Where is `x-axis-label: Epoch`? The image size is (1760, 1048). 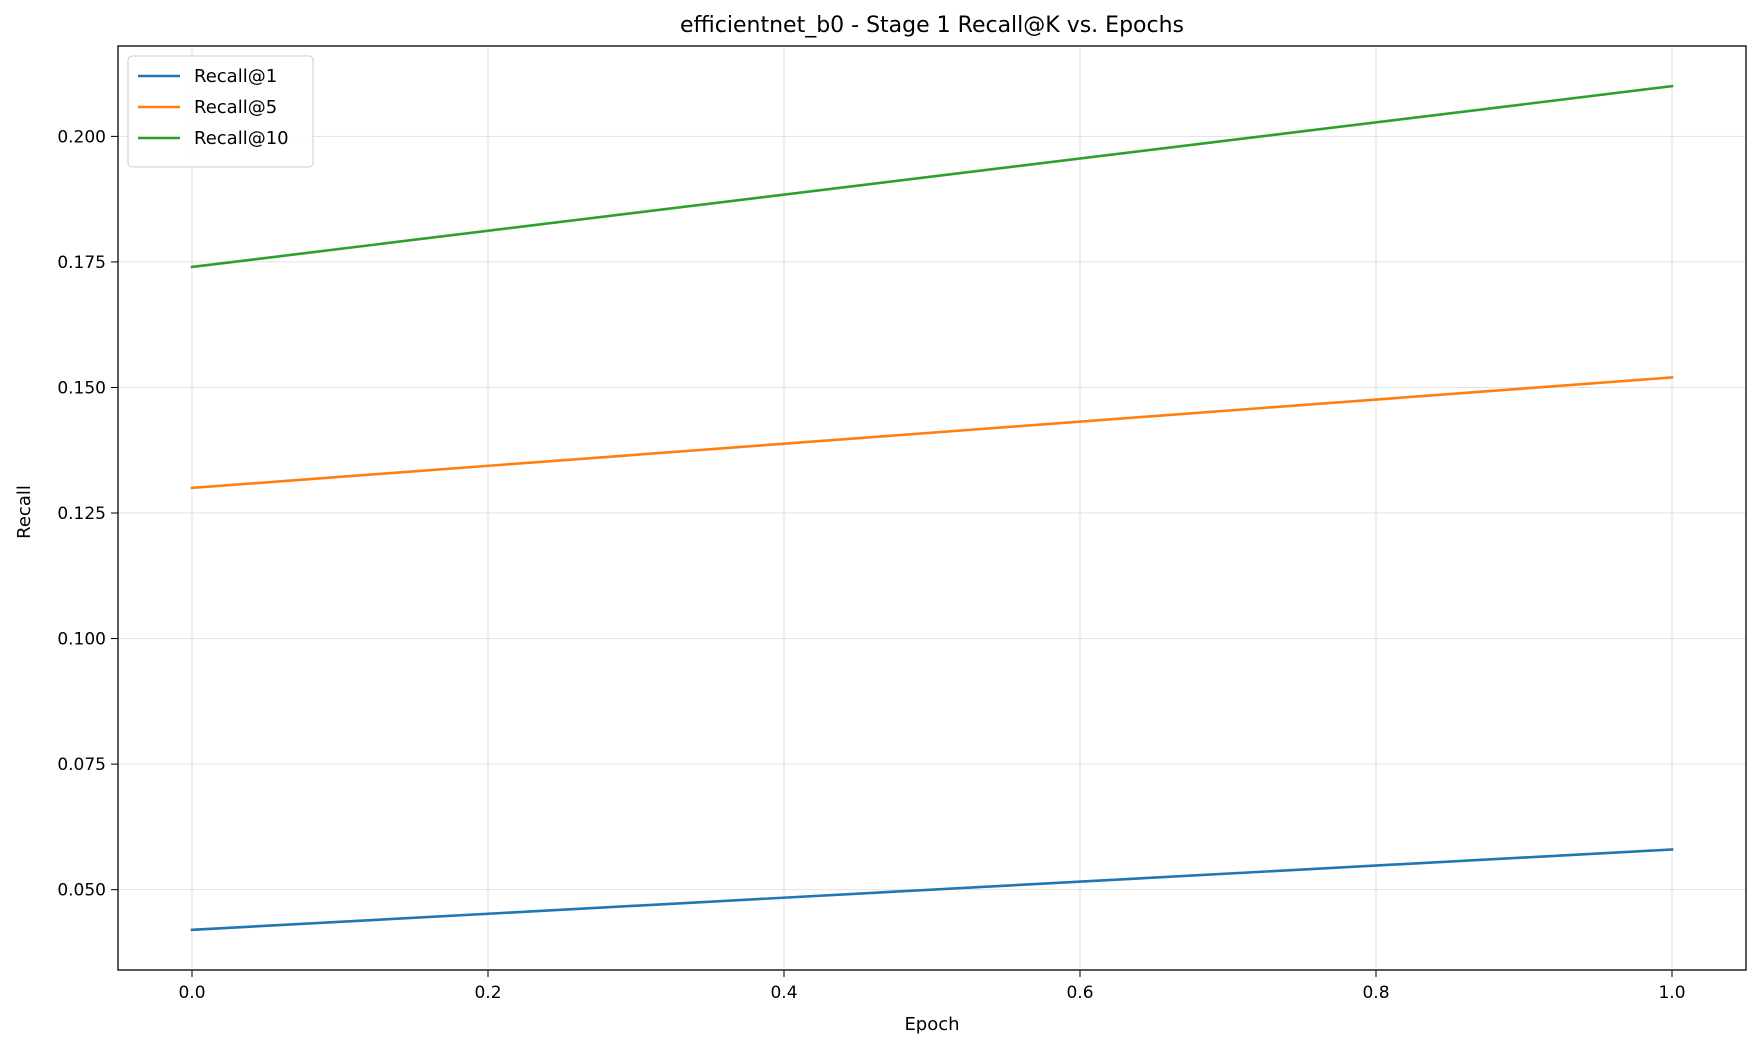 x-axis-label: Epoch is located at coordinates (931, 1024).